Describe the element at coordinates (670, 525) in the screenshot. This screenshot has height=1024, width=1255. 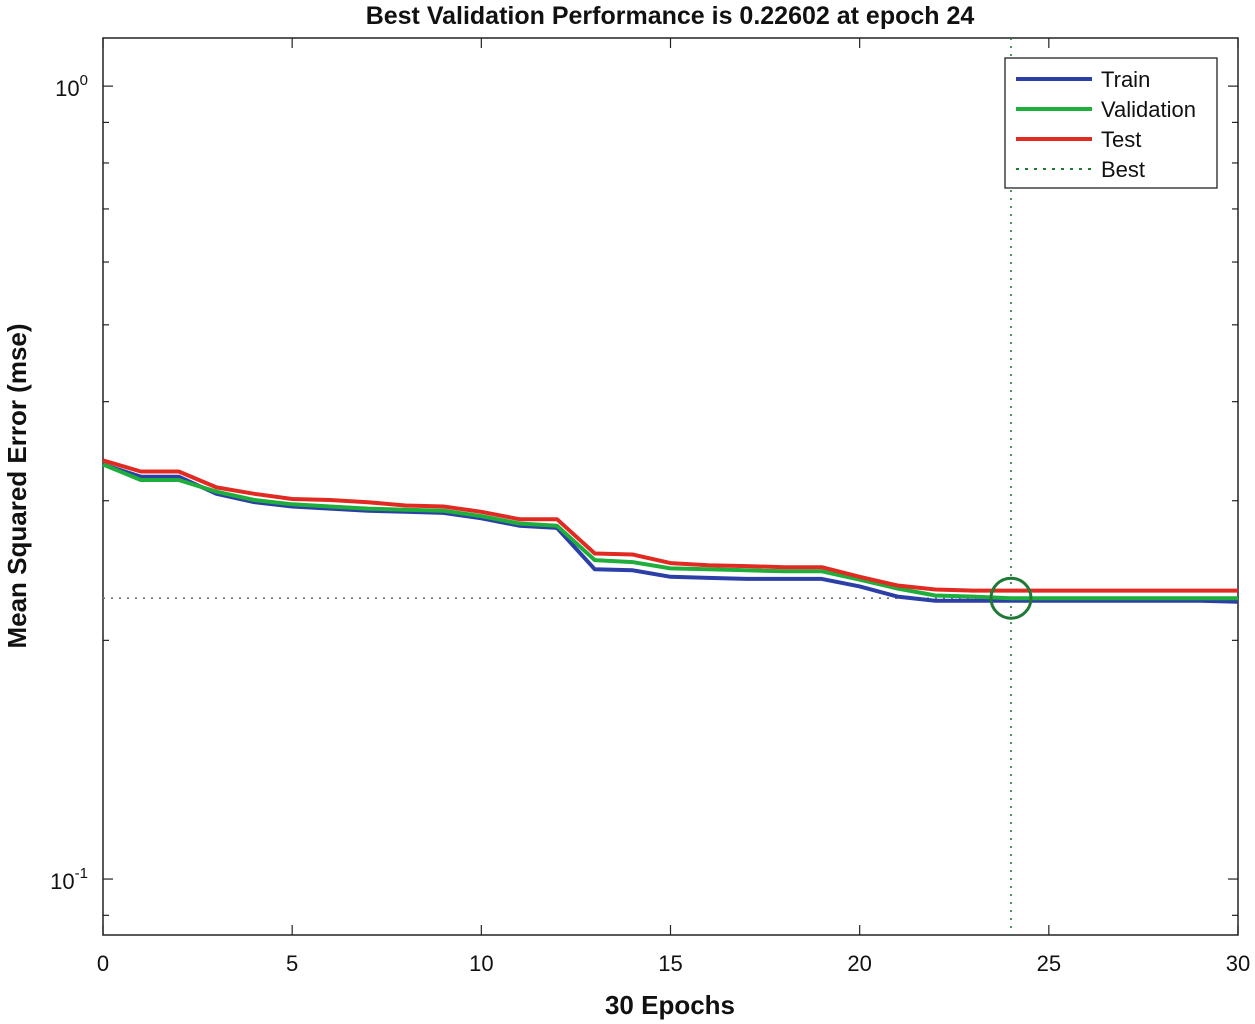
I see `series-line-test` at that location.